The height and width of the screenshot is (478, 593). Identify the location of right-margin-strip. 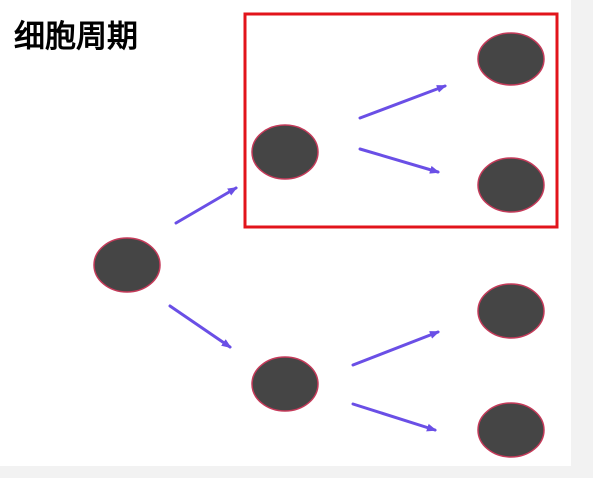
(582, 239).